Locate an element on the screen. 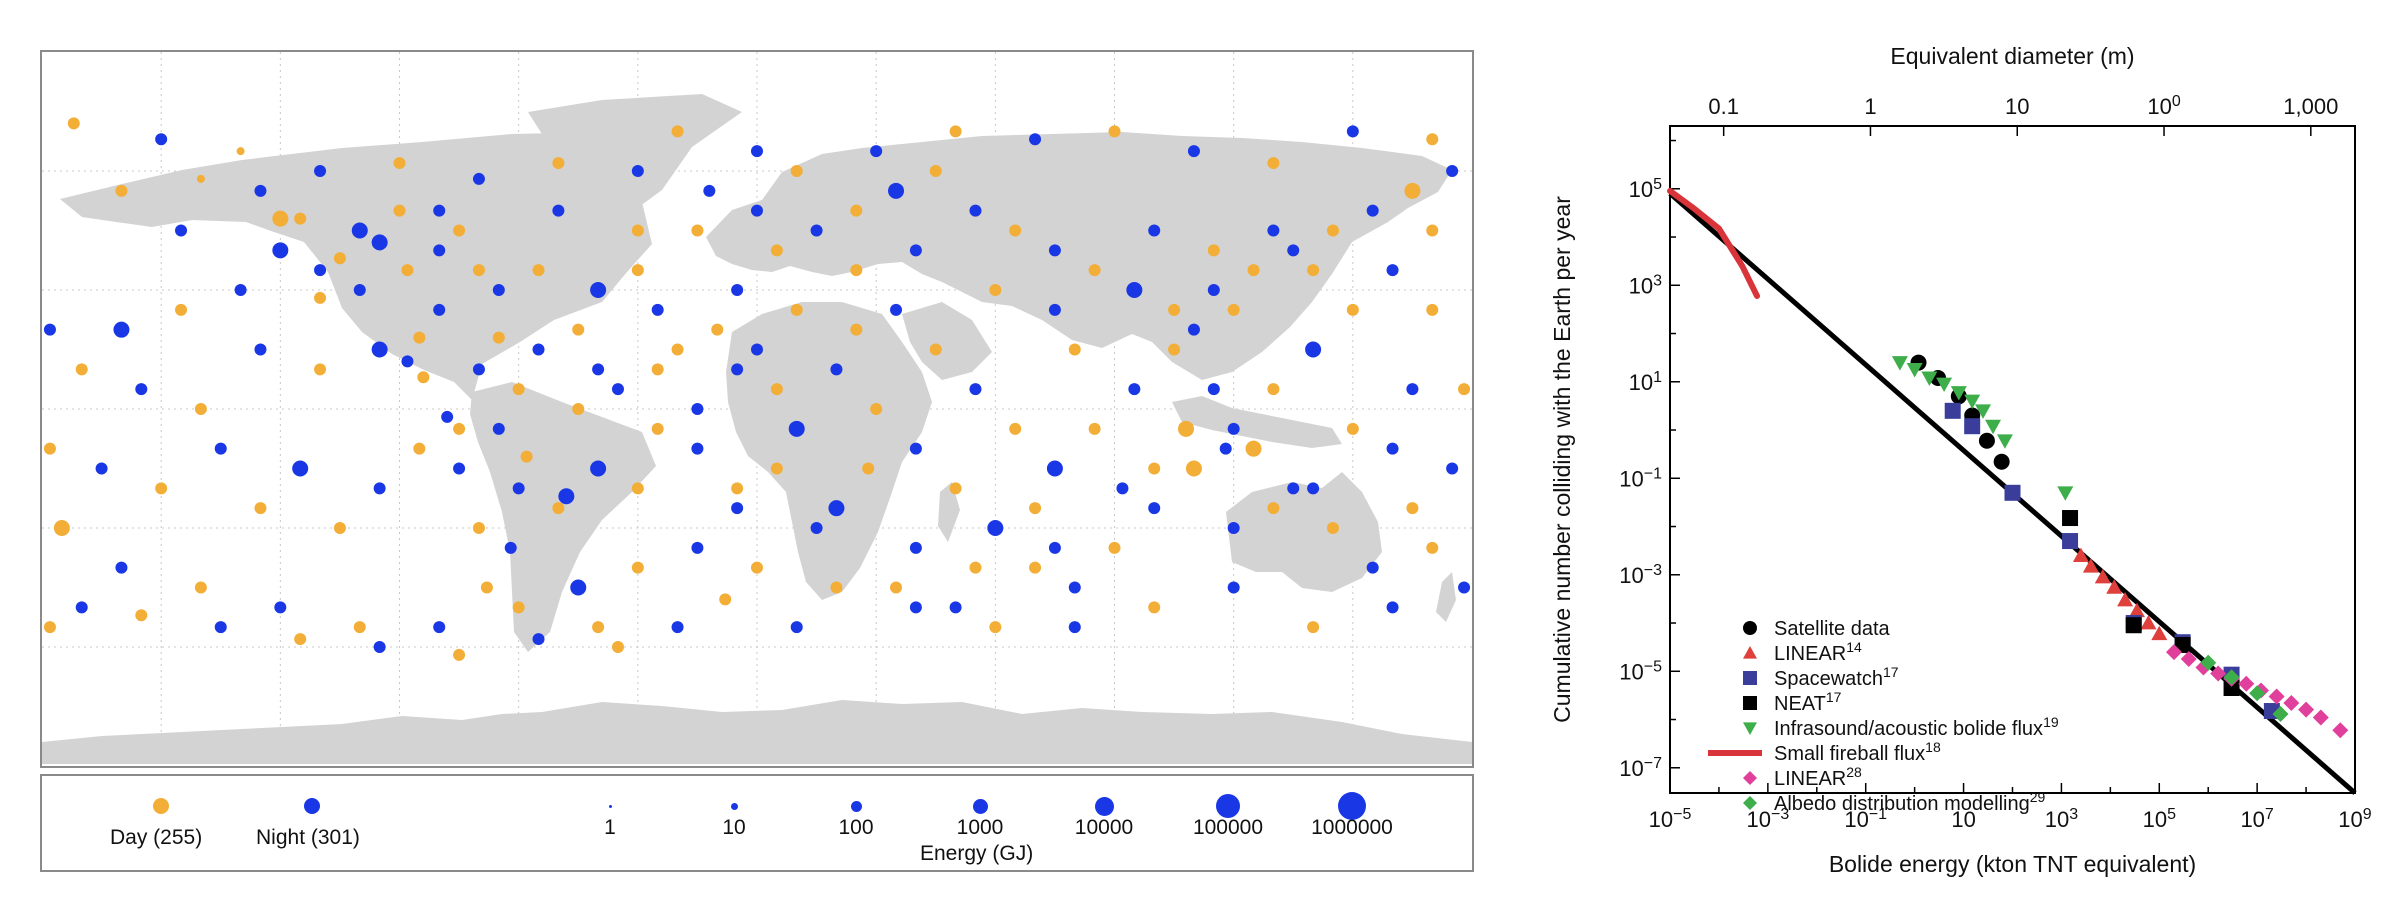  y-tick-label: 10⁻³ is located at coordinates (1640, 574).